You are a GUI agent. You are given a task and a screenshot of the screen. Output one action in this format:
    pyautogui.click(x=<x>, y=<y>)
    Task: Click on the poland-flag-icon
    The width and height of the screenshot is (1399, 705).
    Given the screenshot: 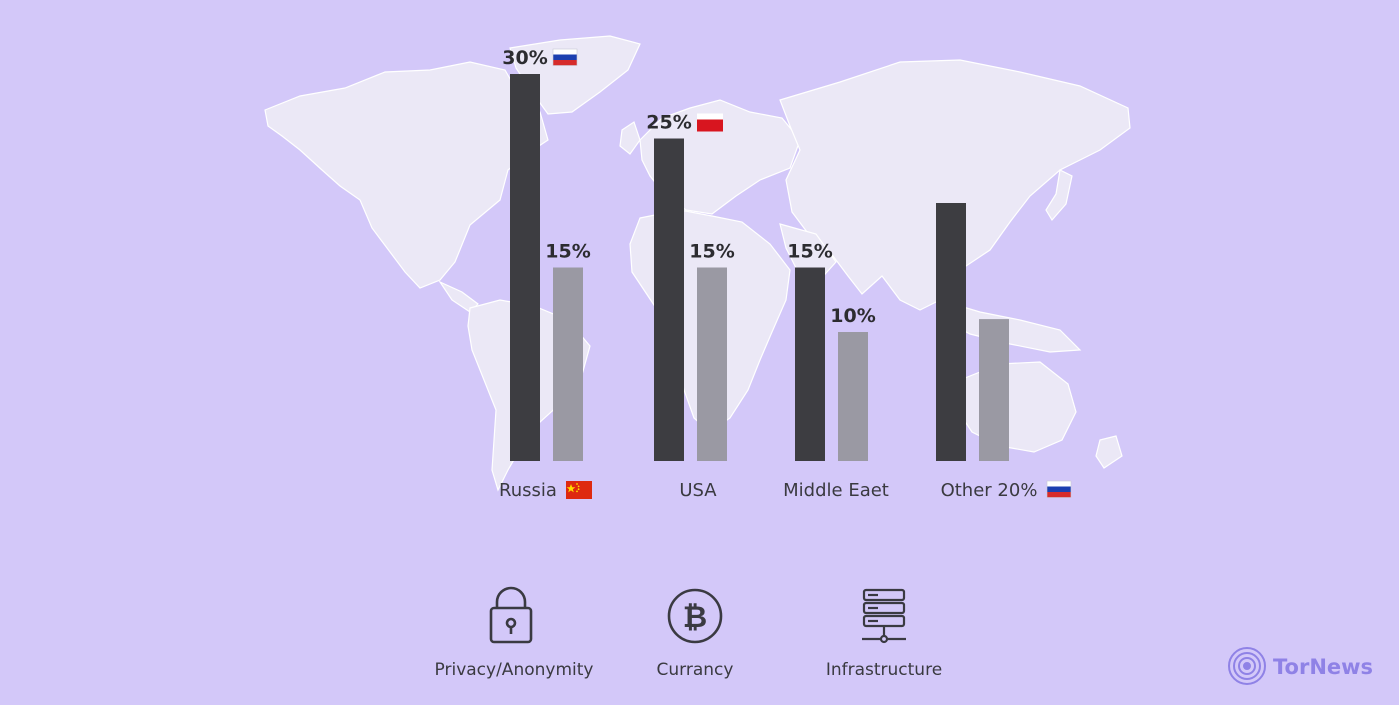 What is the action you would take?
    pyautogui.click(x=710, y=122)
    